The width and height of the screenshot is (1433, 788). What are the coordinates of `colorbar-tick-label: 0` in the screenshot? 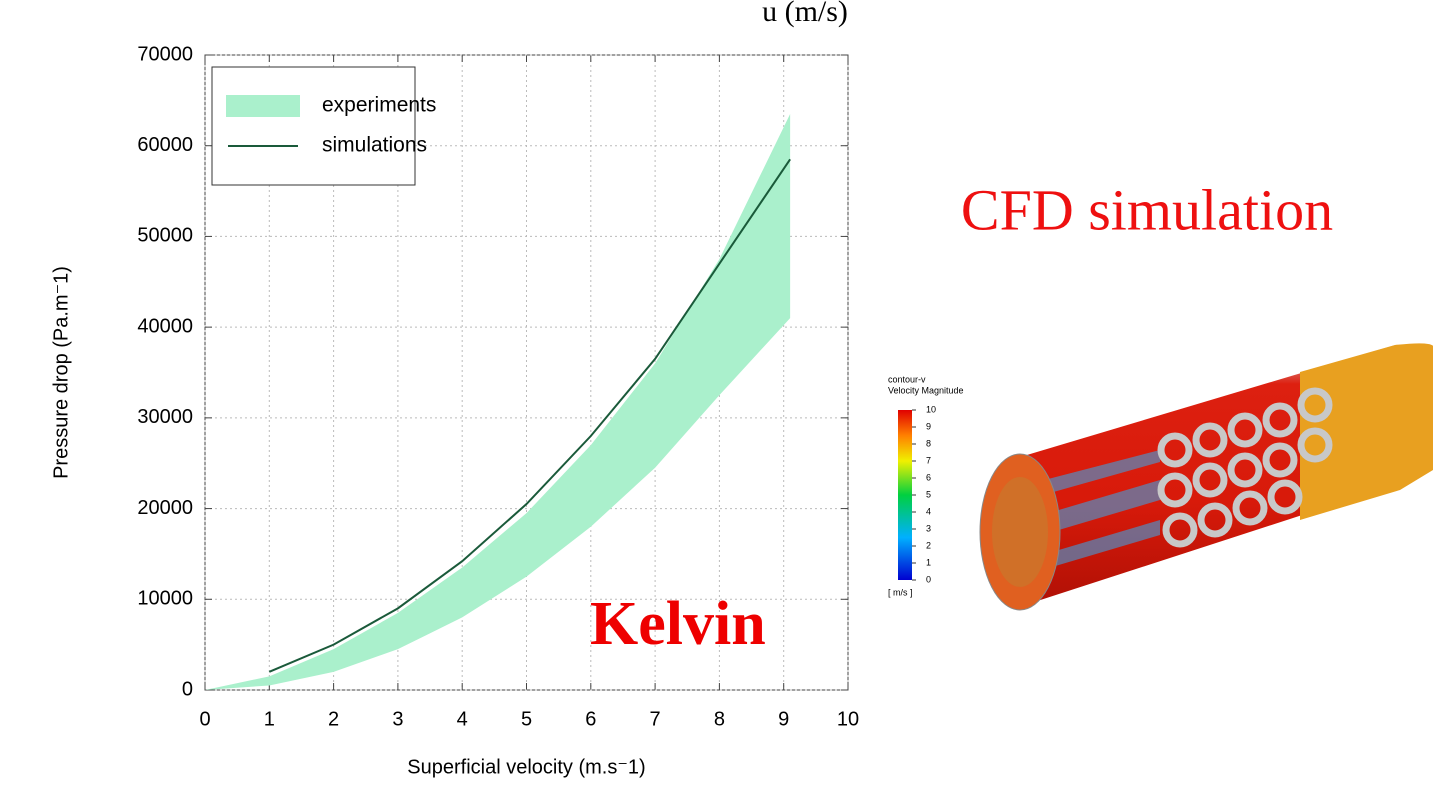 It's located at (928, 579).